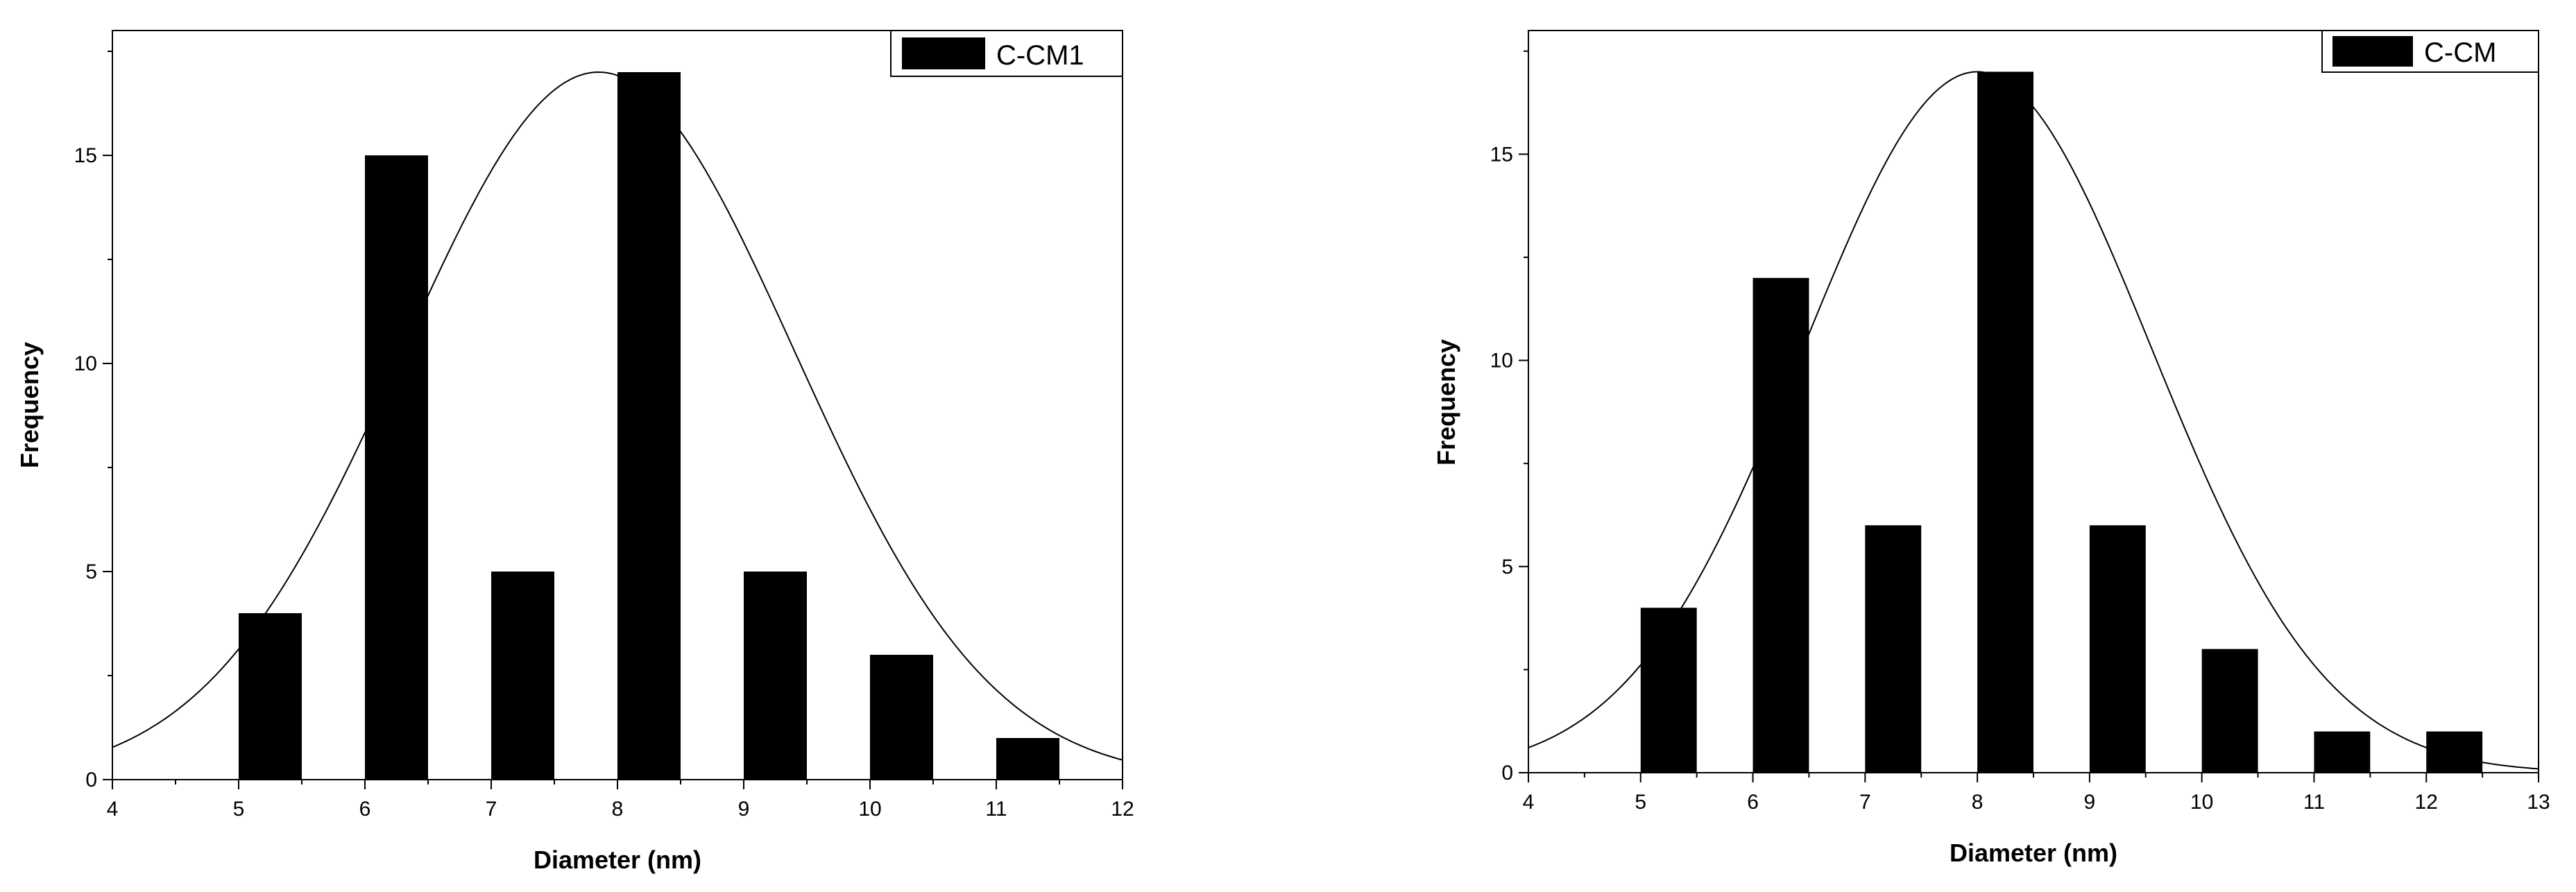 The image size is (2576, 892). Describe the element at coordinates (1040, 55) in the screenshot. I see `legend-label: C-CM1` at that location.